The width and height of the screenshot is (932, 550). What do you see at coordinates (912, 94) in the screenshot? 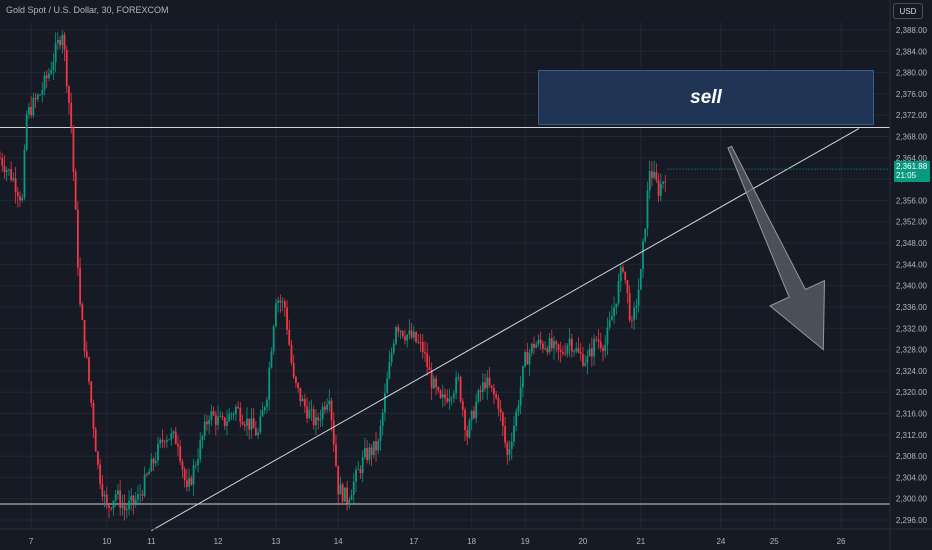
I see `y-tick-label: 2,376.00` at bounding box center [912, 94].